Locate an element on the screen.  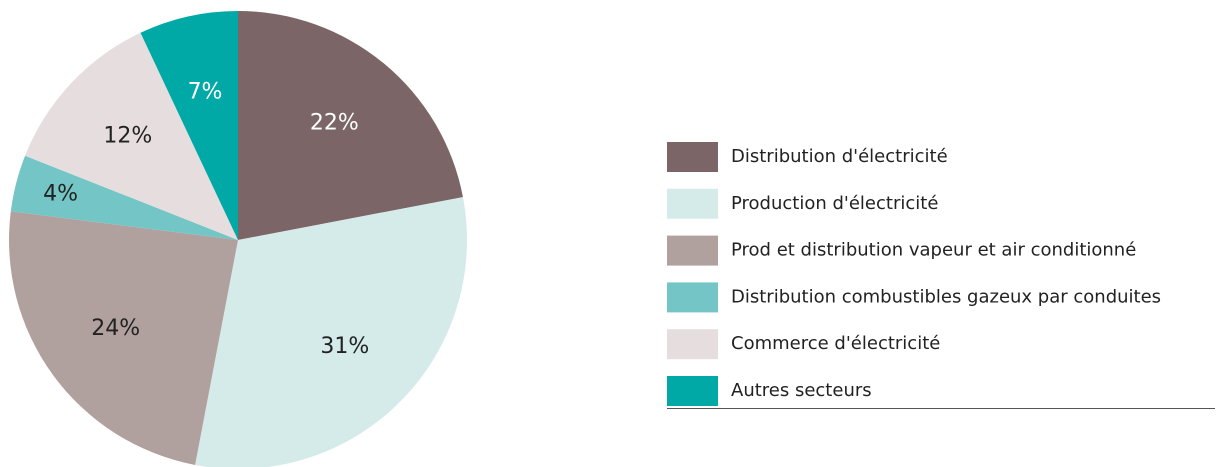
slice-label: 7% is located at coordinates (205, 91).